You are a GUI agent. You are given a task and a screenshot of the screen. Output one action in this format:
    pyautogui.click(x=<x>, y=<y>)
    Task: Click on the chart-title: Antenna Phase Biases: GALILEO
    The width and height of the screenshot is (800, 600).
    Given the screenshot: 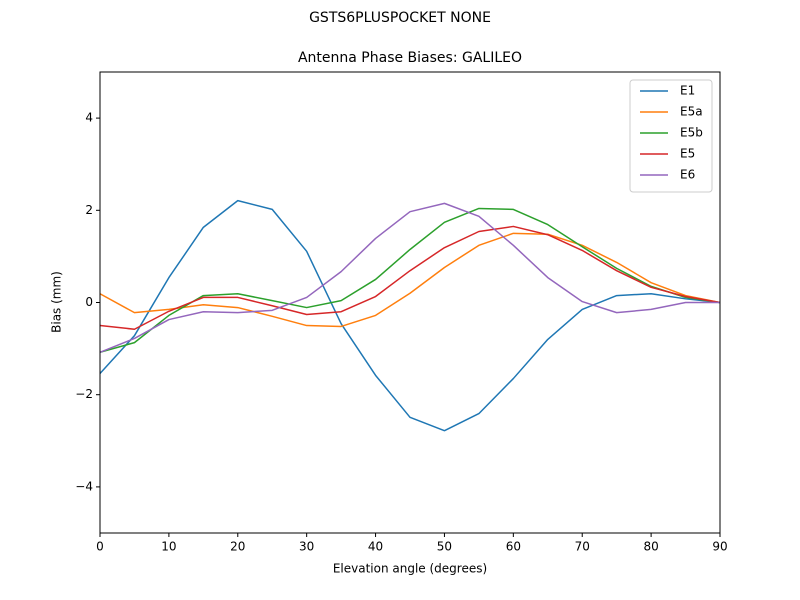 What is the action you would take?
    pyautogui.click(x=410, y=58)
    